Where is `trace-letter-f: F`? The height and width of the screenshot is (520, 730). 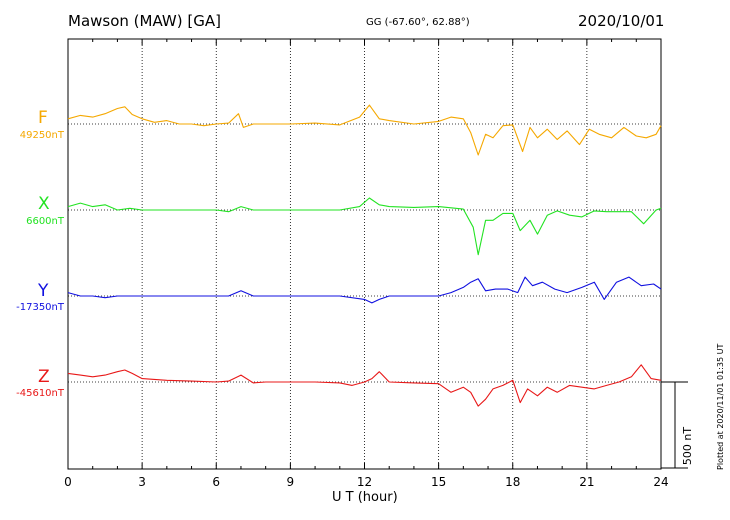
trace-letter-f: F is located at coordinates (43, 118).